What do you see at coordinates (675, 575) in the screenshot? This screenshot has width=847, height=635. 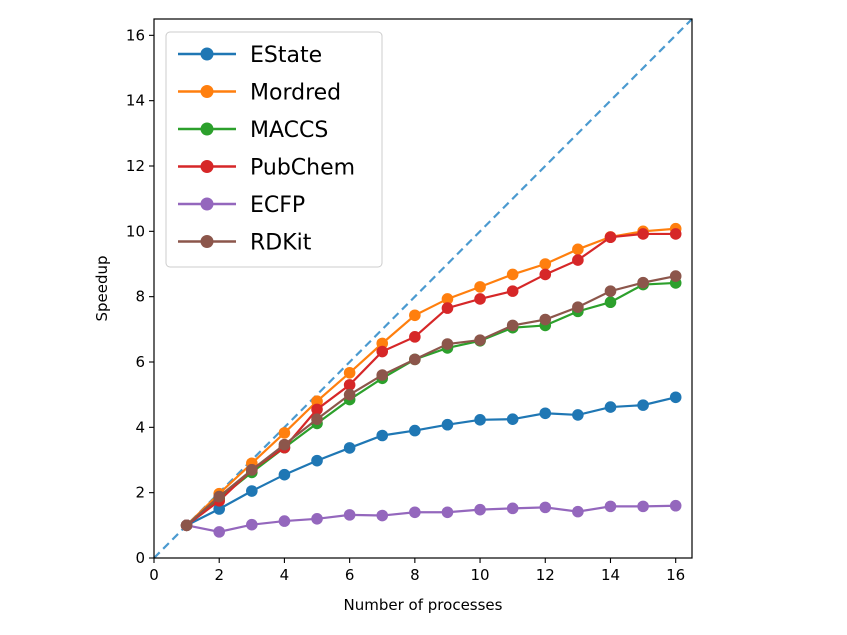 I see `x-tick-label: 16` at bounding box center [675, 575].